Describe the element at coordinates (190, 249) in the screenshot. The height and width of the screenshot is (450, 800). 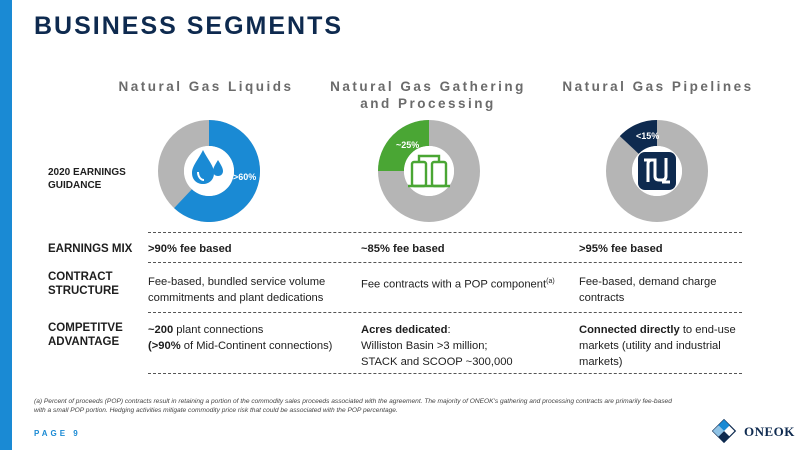
I see `earnings-mix-ngl: >90% fee based` at that location.